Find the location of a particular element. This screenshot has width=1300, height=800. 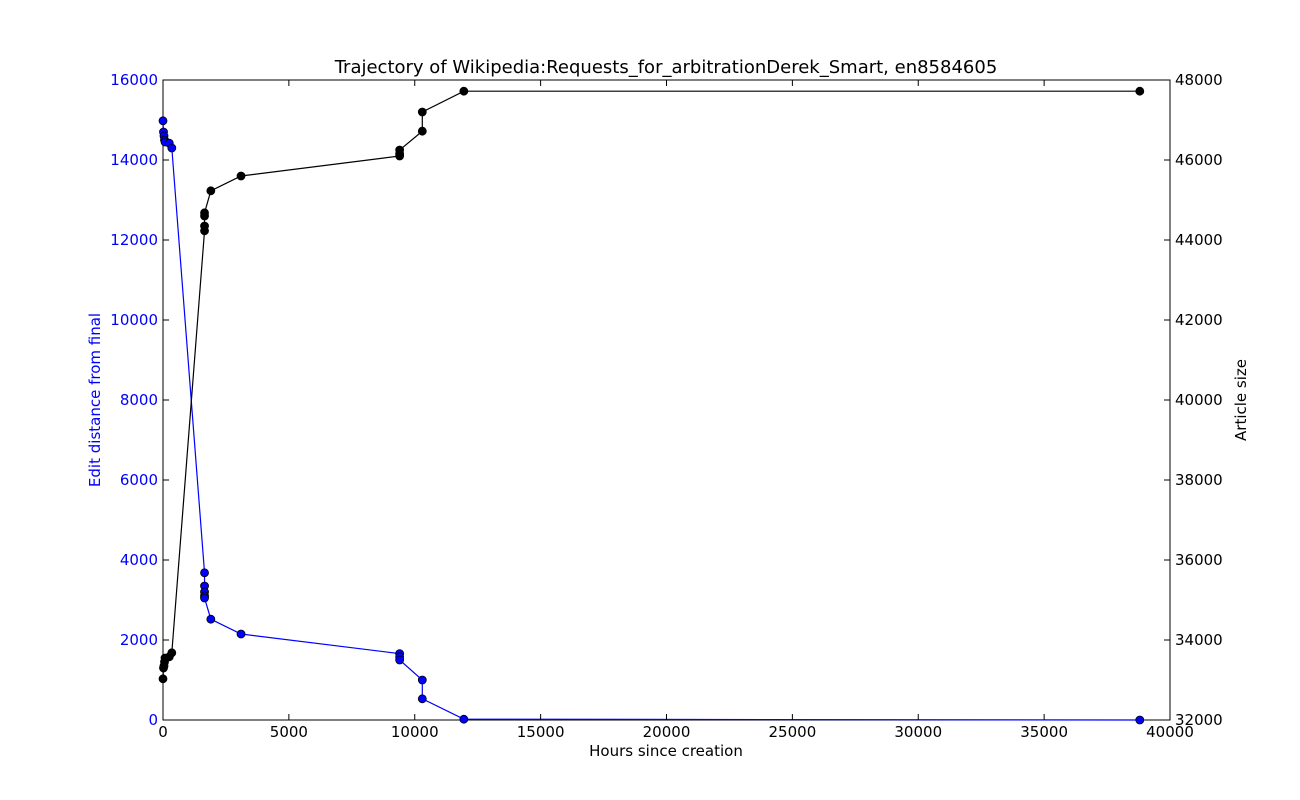

y-left-tick-label: 4000 is located at coordinates (139, 560).